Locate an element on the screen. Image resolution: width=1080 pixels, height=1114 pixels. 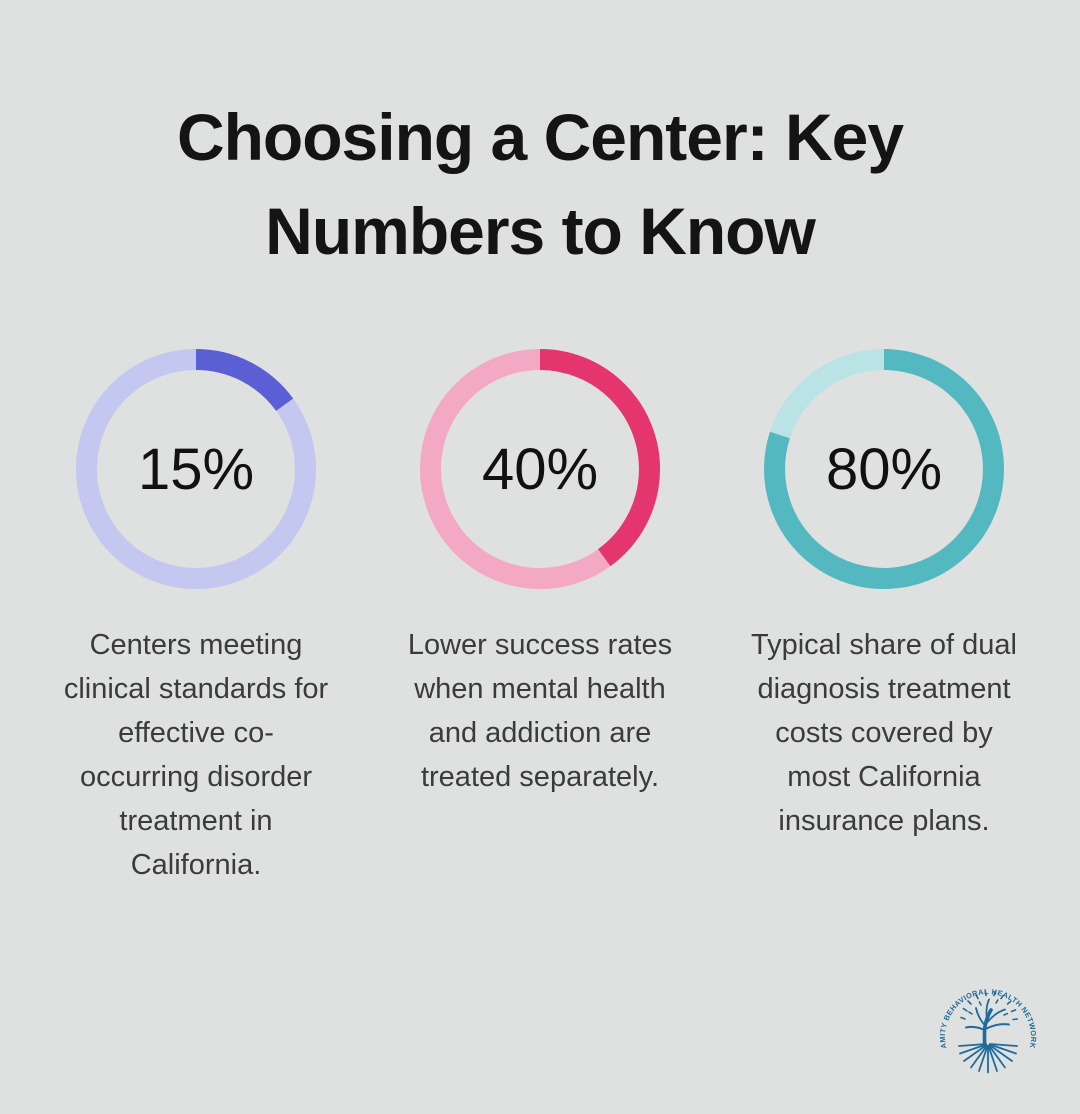
donut-svg: 15% is located at coordinates (196, 468).